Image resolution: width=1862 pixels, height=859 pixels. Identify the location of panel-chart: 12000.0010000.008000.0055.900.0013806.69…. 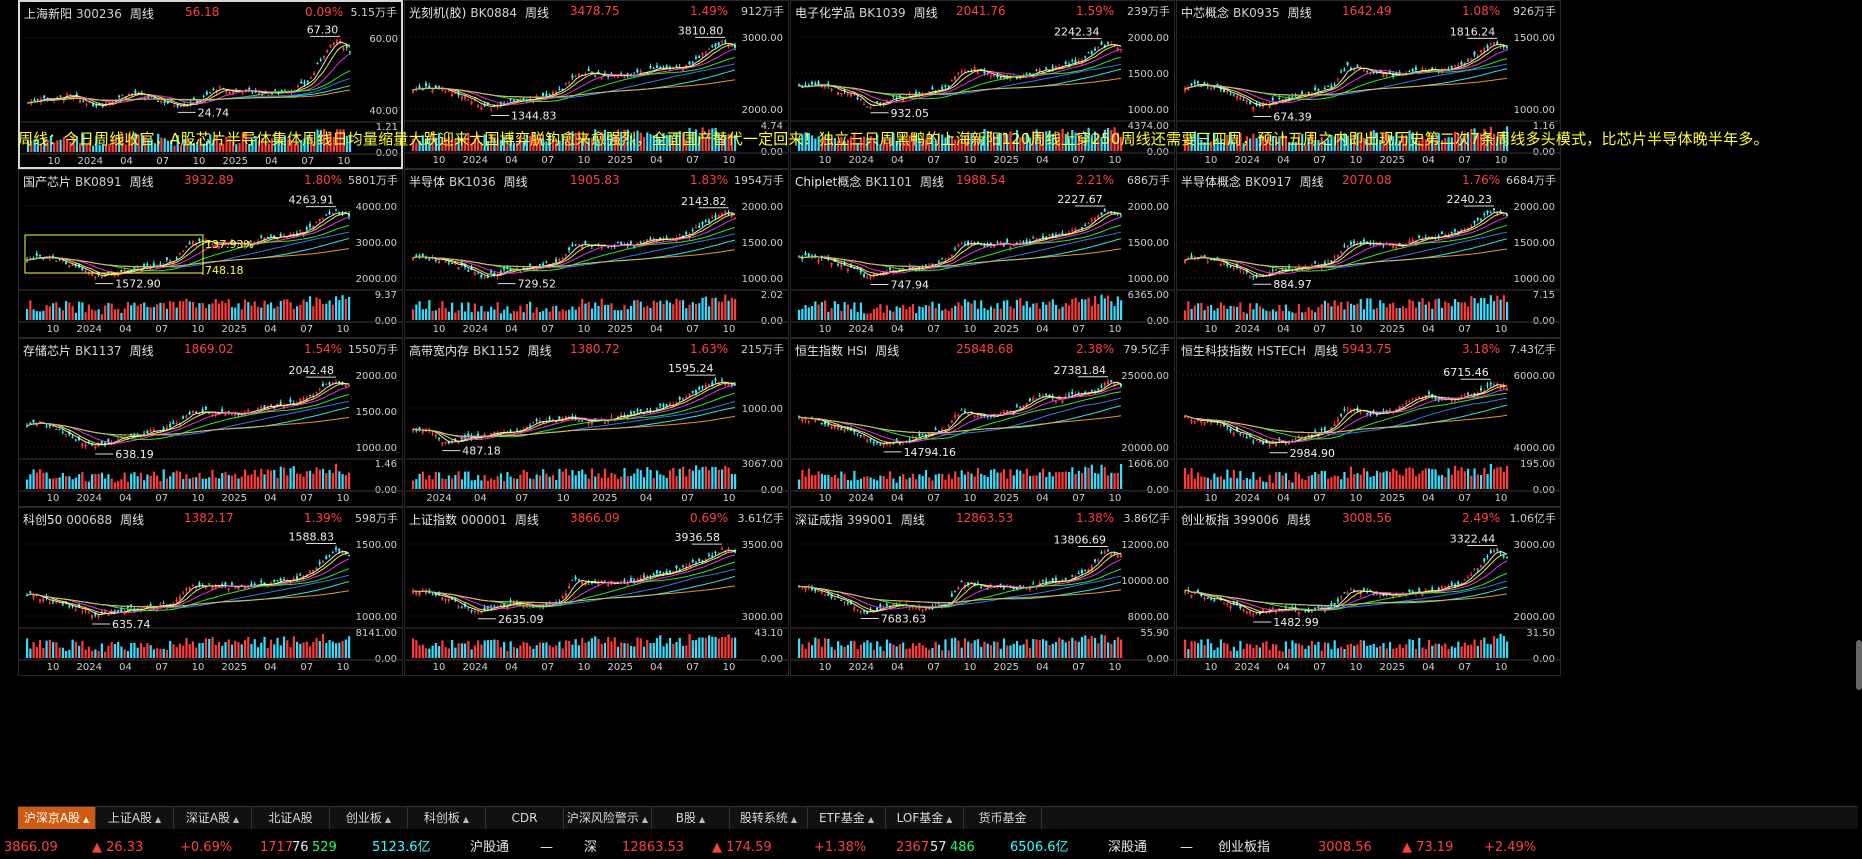
(982, 603).